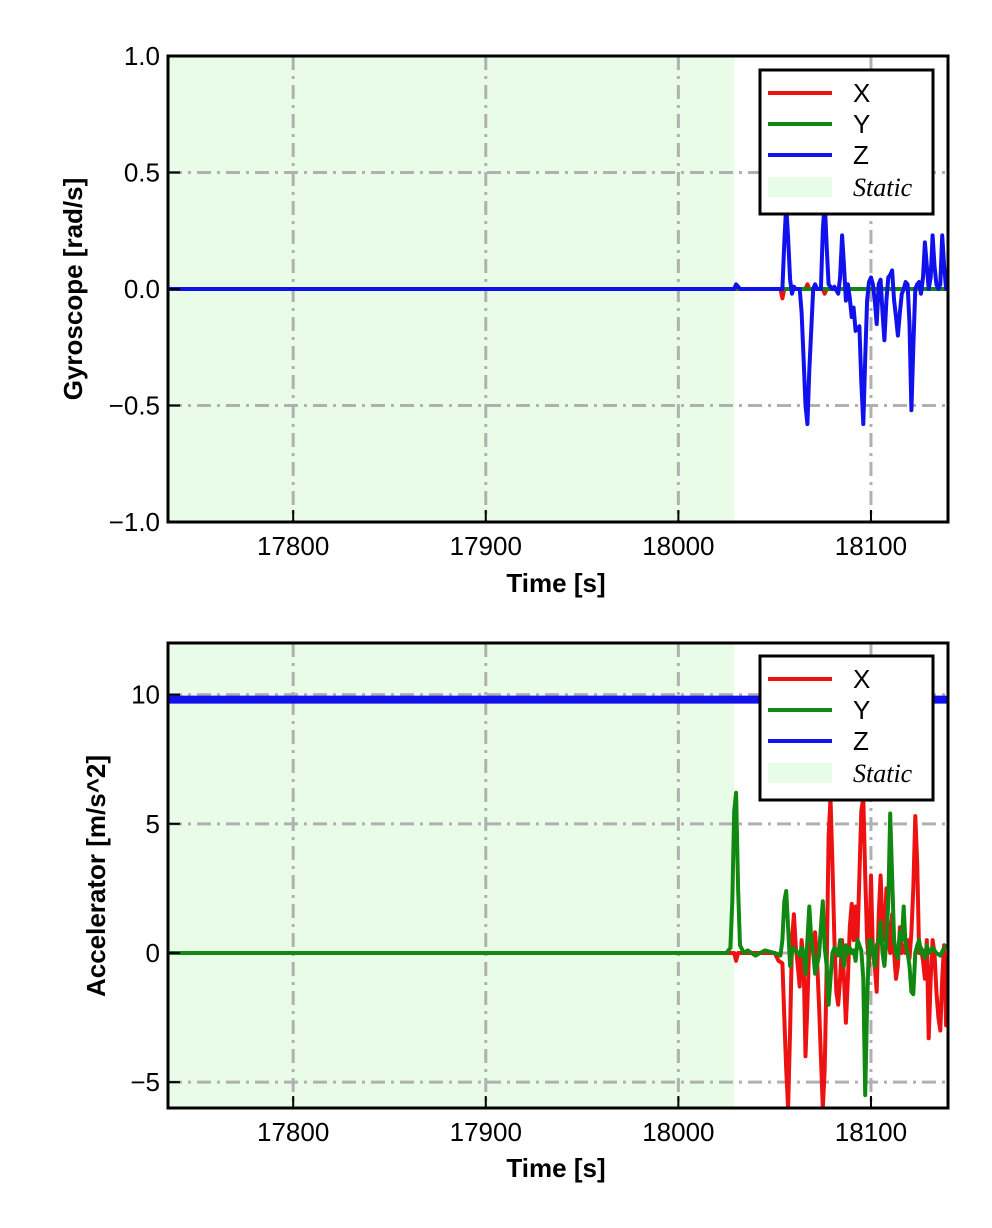  I want to click on gyroscope-series-group, so click(558, 312).